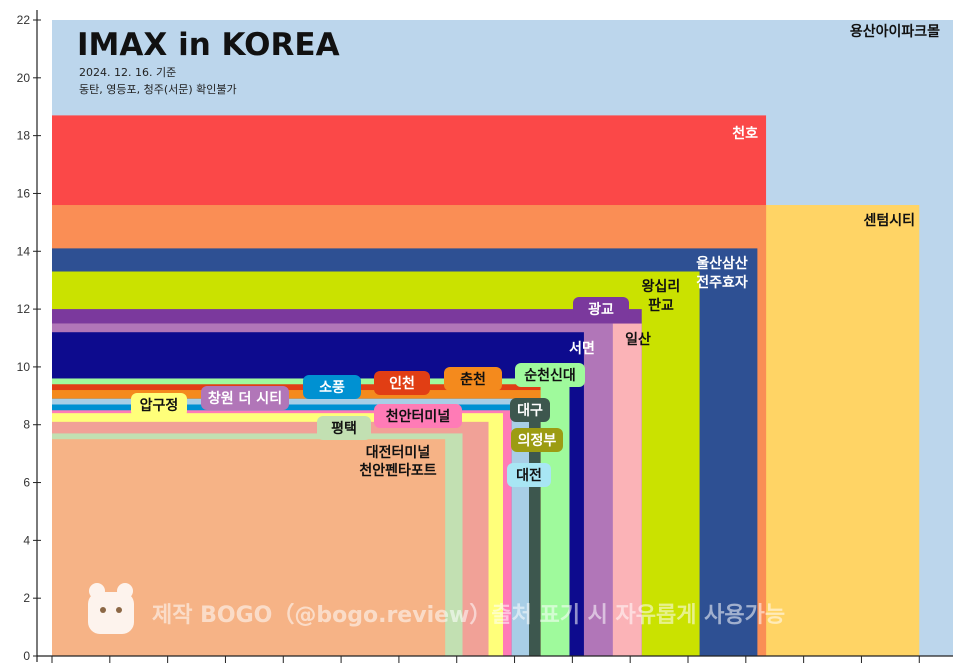  I want to click on tag-8: 대전, so click(529, 475).